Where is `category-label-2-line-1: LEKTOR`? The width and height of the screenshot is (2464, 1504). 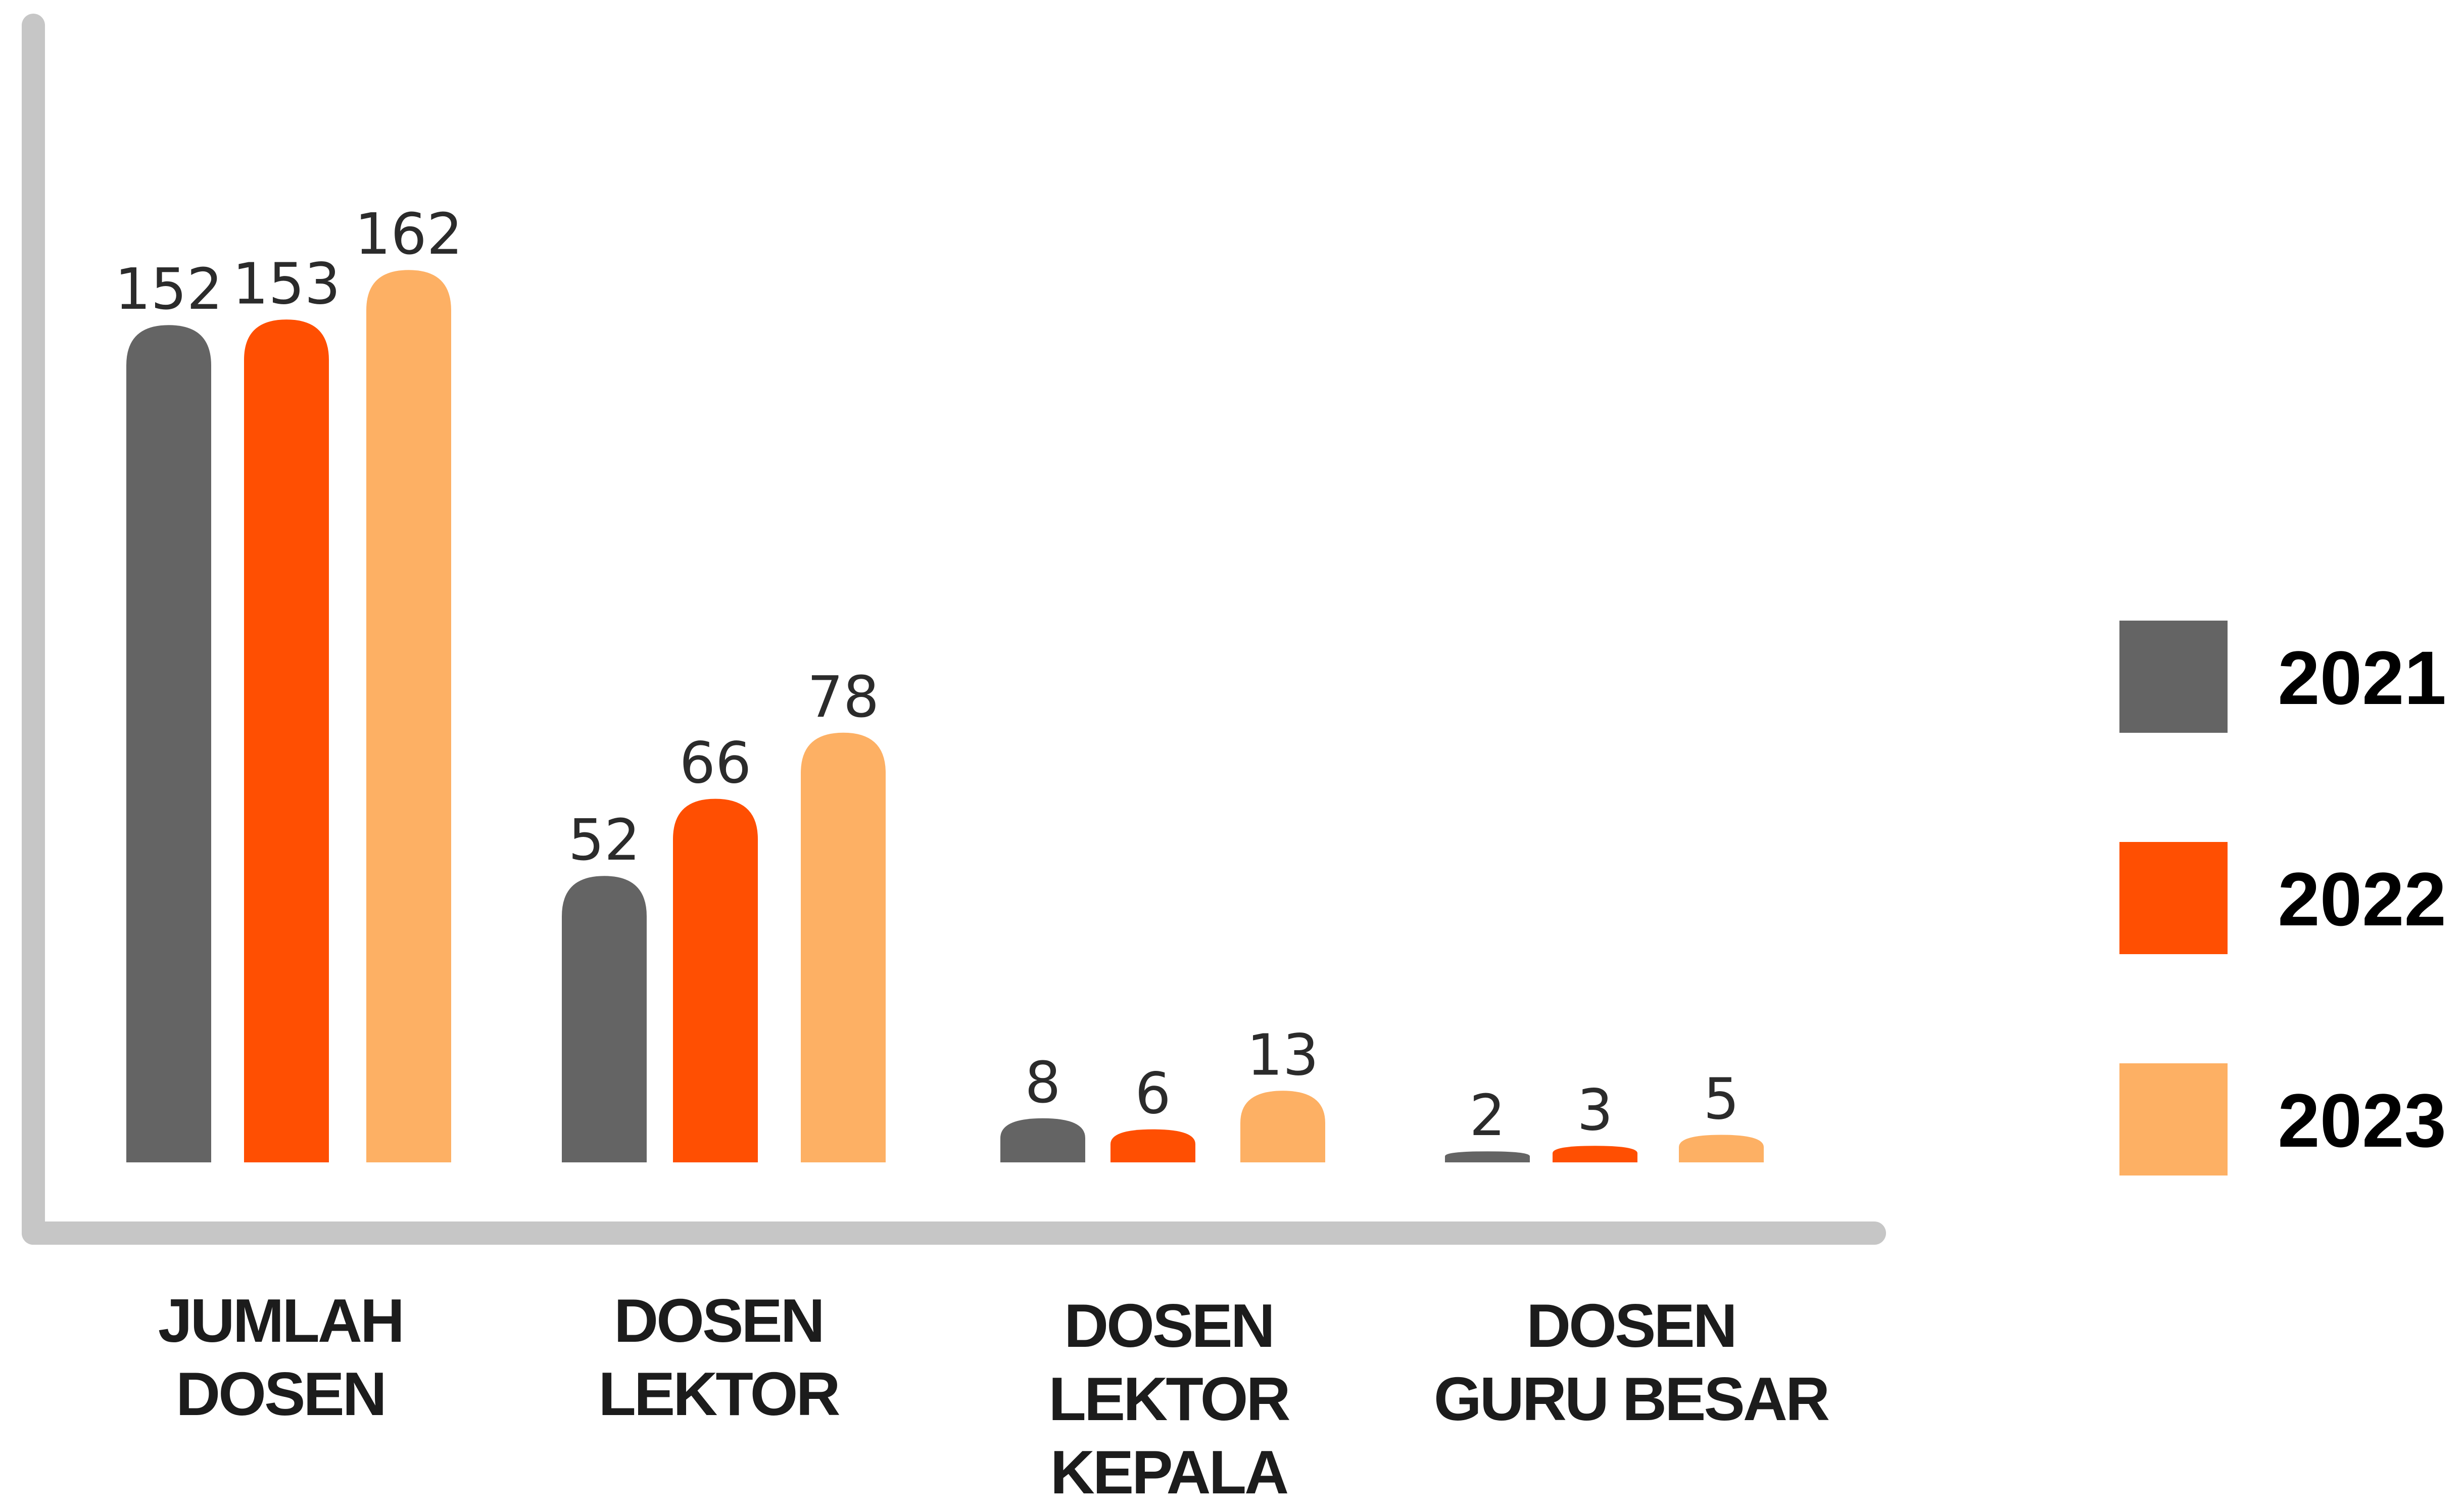 category-label-2-line-1: LEKTOR is located at coordinates (1168, 1399).